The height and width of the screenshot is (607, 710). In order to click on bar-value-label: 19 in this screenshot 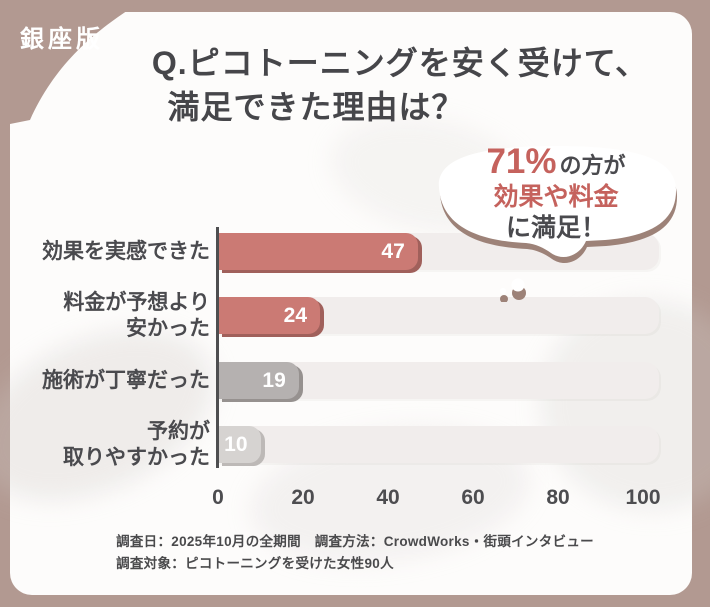, I will do `click(274, 380)`.